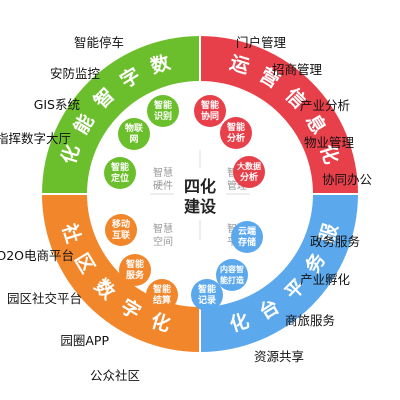  I want to click on outer-label-park-app: 园圈APP, so click(84, 340).